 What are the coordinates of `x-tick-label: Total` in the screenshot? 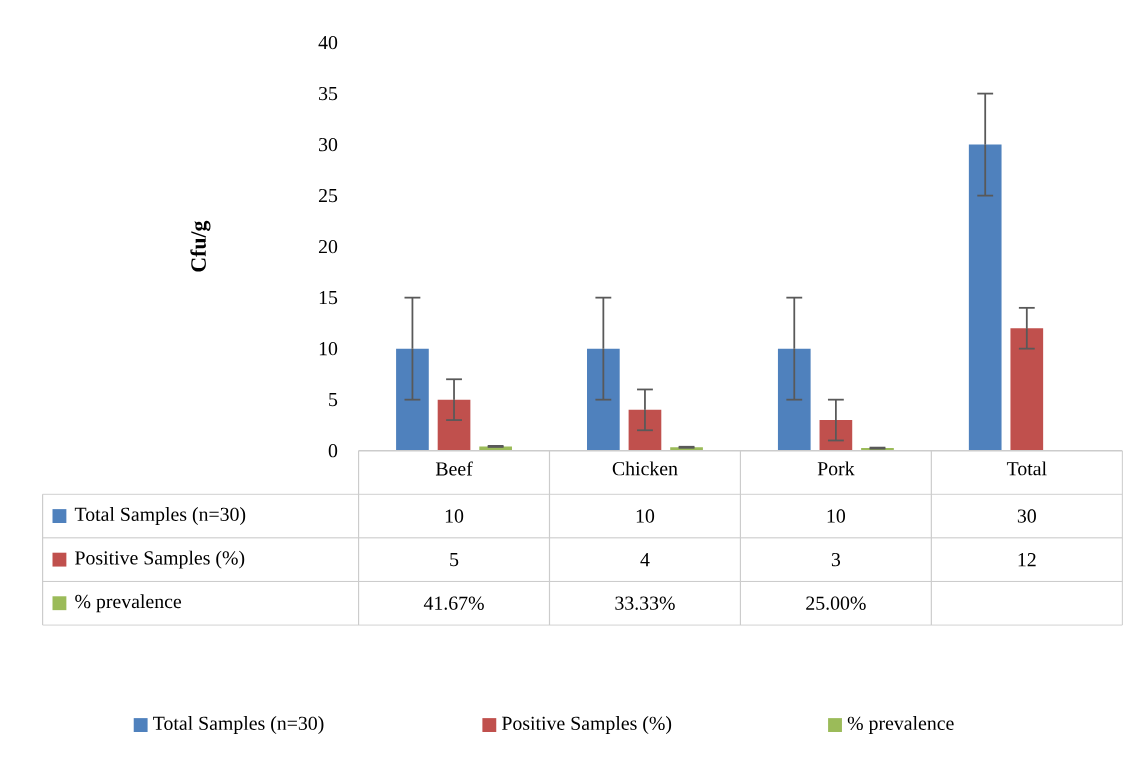 It's located at (1026, 468).